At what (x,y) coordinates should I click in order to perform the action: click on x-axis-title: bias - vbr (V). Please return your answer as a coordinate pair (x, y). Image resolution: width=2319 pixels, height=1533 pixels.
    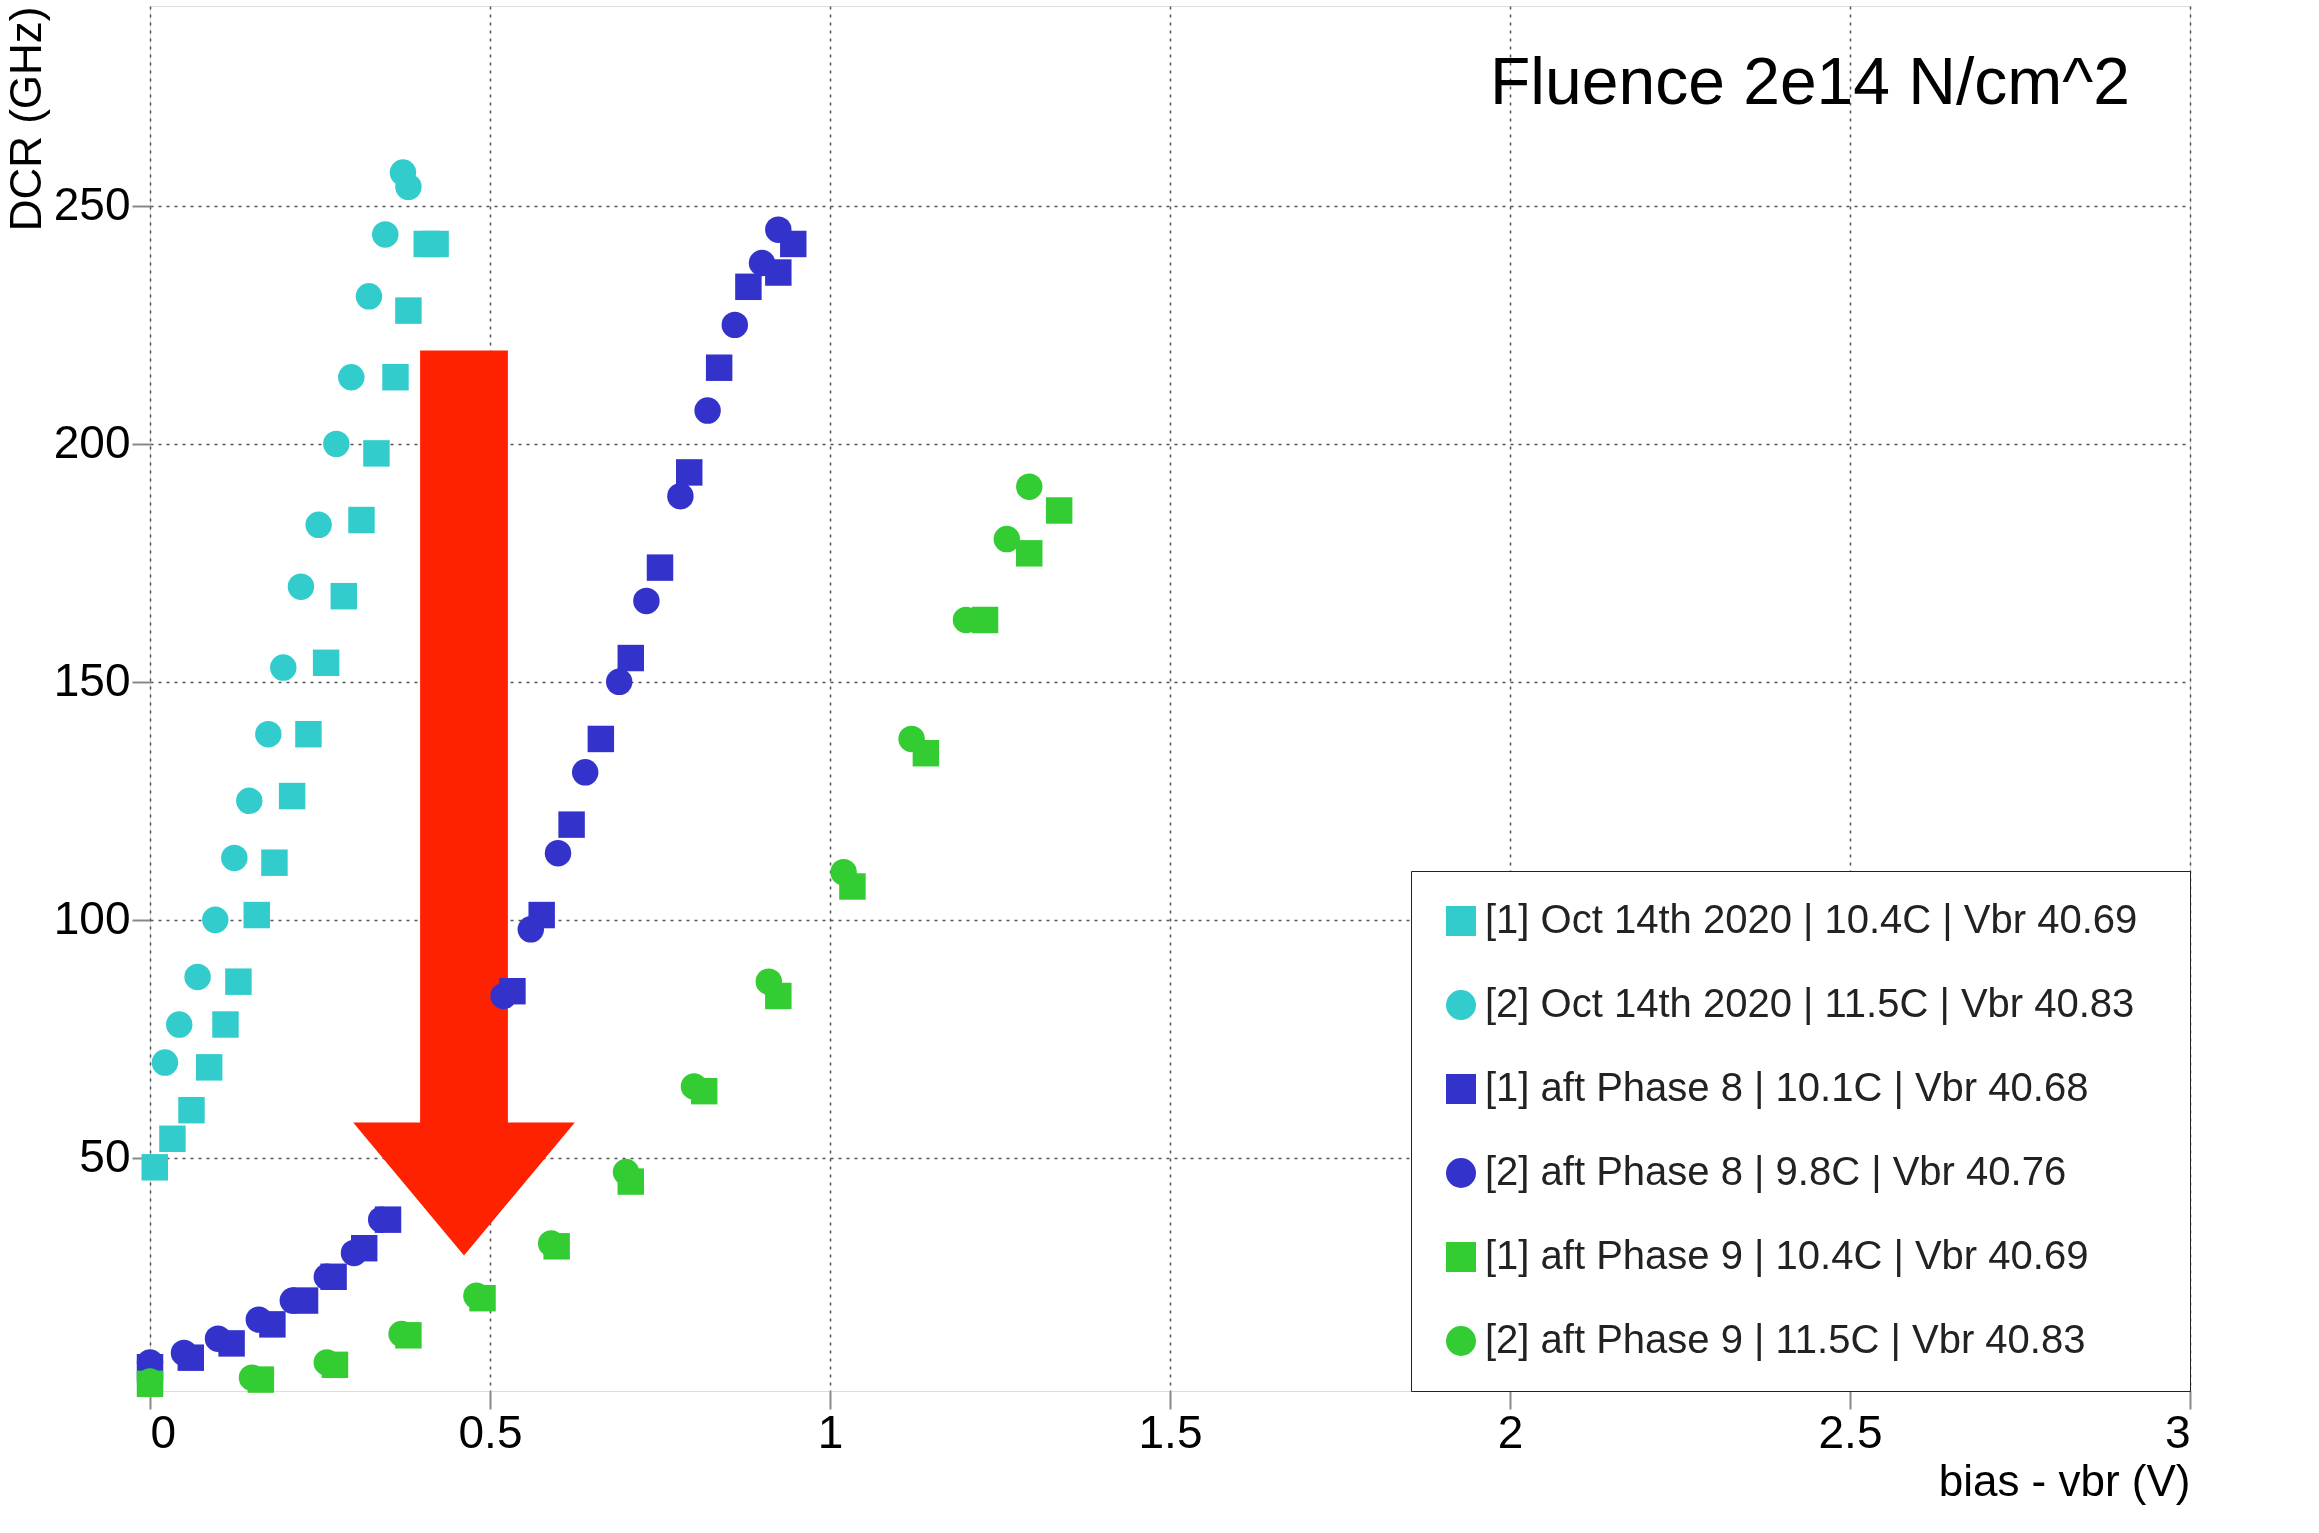
    Looking at the image, I should click on (2064, 1480).